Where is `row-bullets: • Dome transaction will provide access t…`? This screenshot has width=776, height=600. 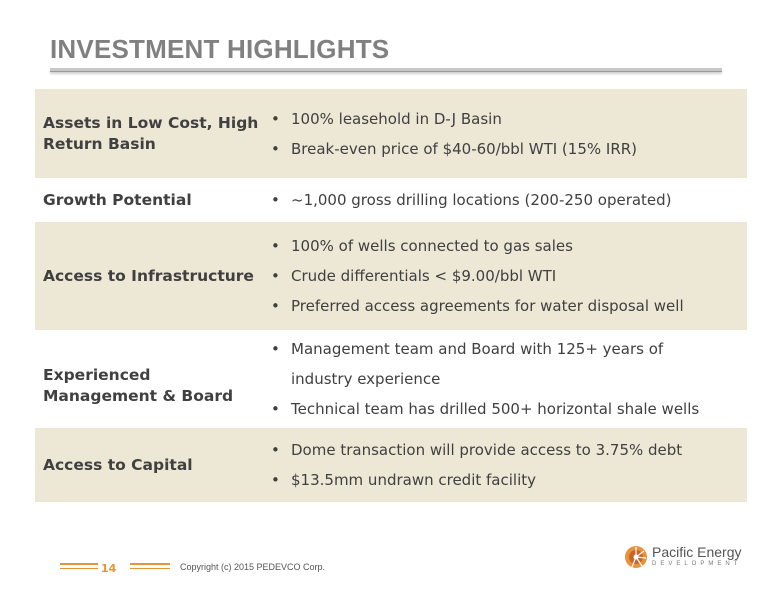 row-bullets: • Dome transaction will provide access t… is located at coordinates (506, 465).